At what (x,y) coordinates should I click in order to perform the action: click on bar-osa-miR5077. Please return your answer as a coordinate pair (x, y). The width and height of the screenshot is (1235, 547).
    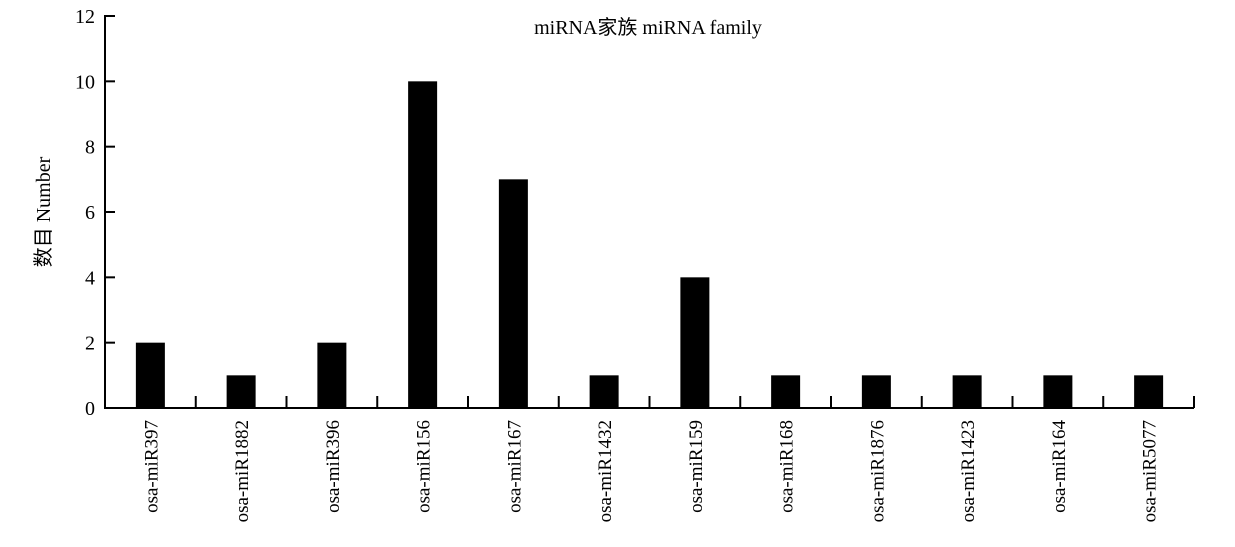
    Looking at the image, I should click on (1149, 391).